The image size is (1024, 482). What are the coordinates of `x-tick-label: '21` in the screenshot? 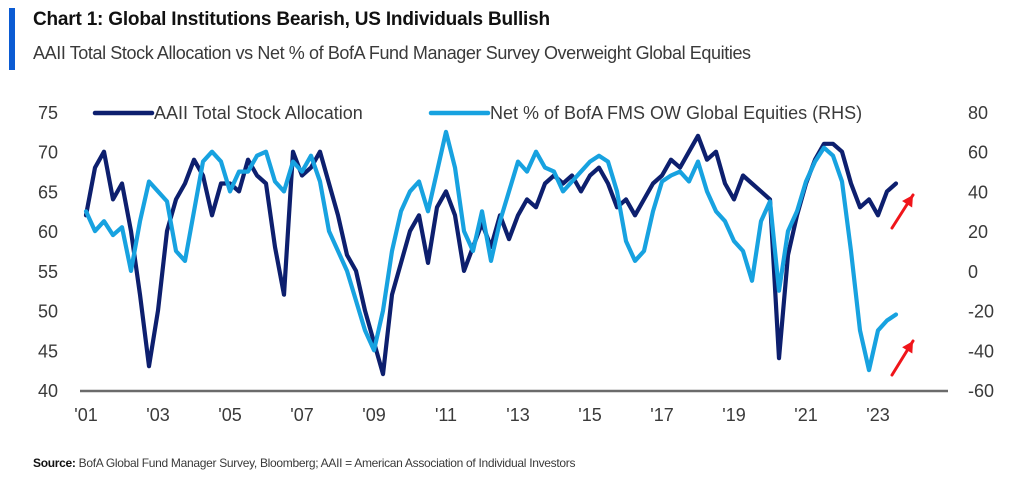 It's located at (805, 415).